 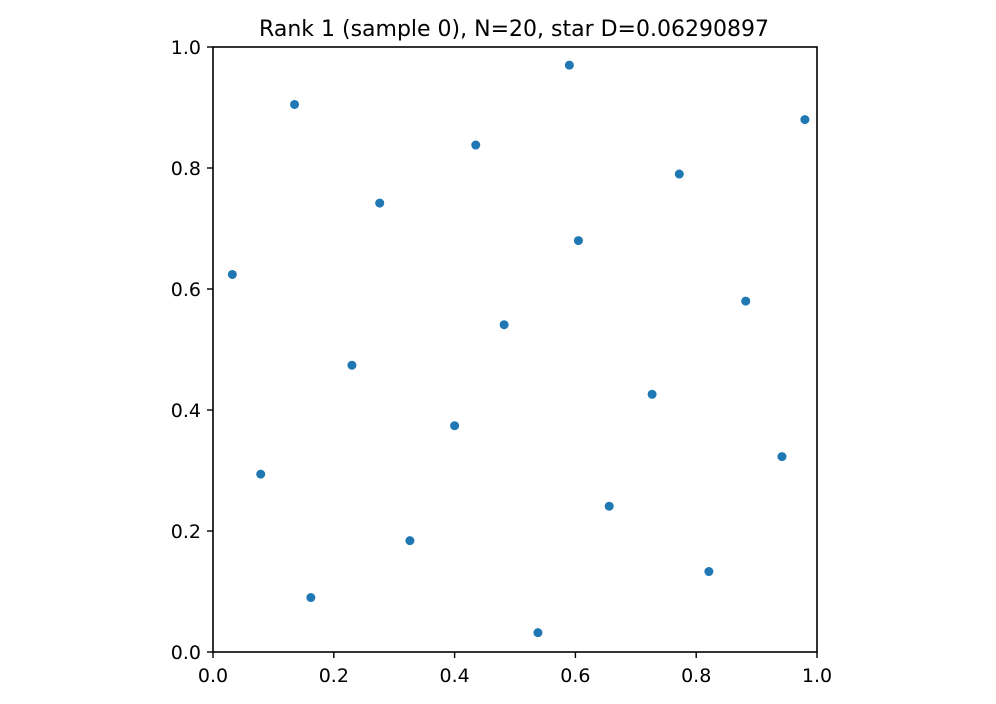 What do you see at coordinates (186, 48) in the screenshot?
I see `y-tick-label: 1.0` at bounding box center [186, 48].